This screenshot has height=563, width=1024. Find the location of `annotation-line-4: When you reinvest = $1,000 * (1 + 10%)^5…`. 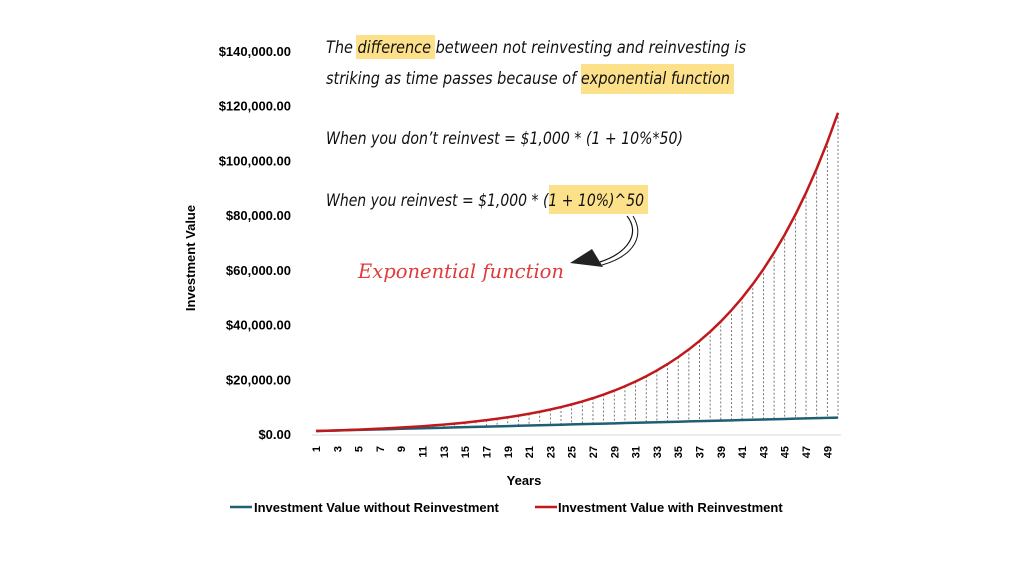

annotation-line-4: When you reinvest = $1,000 * (1 + 10%)^5… is located at coordinates (485, 201).